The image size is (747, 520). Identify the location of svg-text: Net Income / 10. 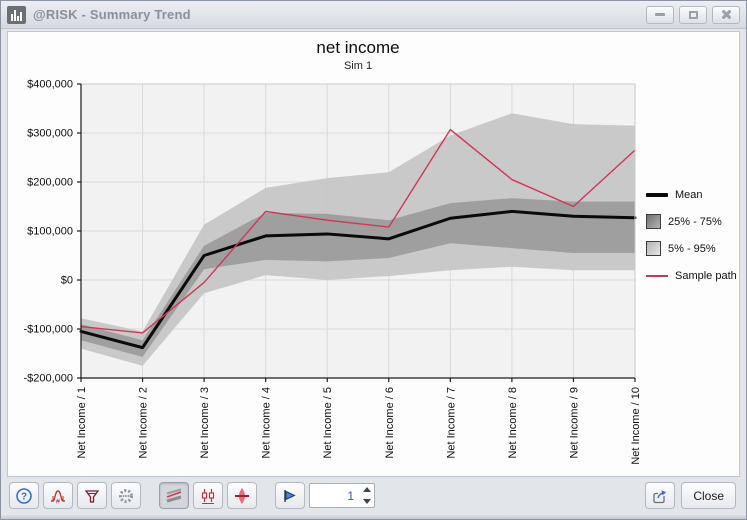
(636, 426).